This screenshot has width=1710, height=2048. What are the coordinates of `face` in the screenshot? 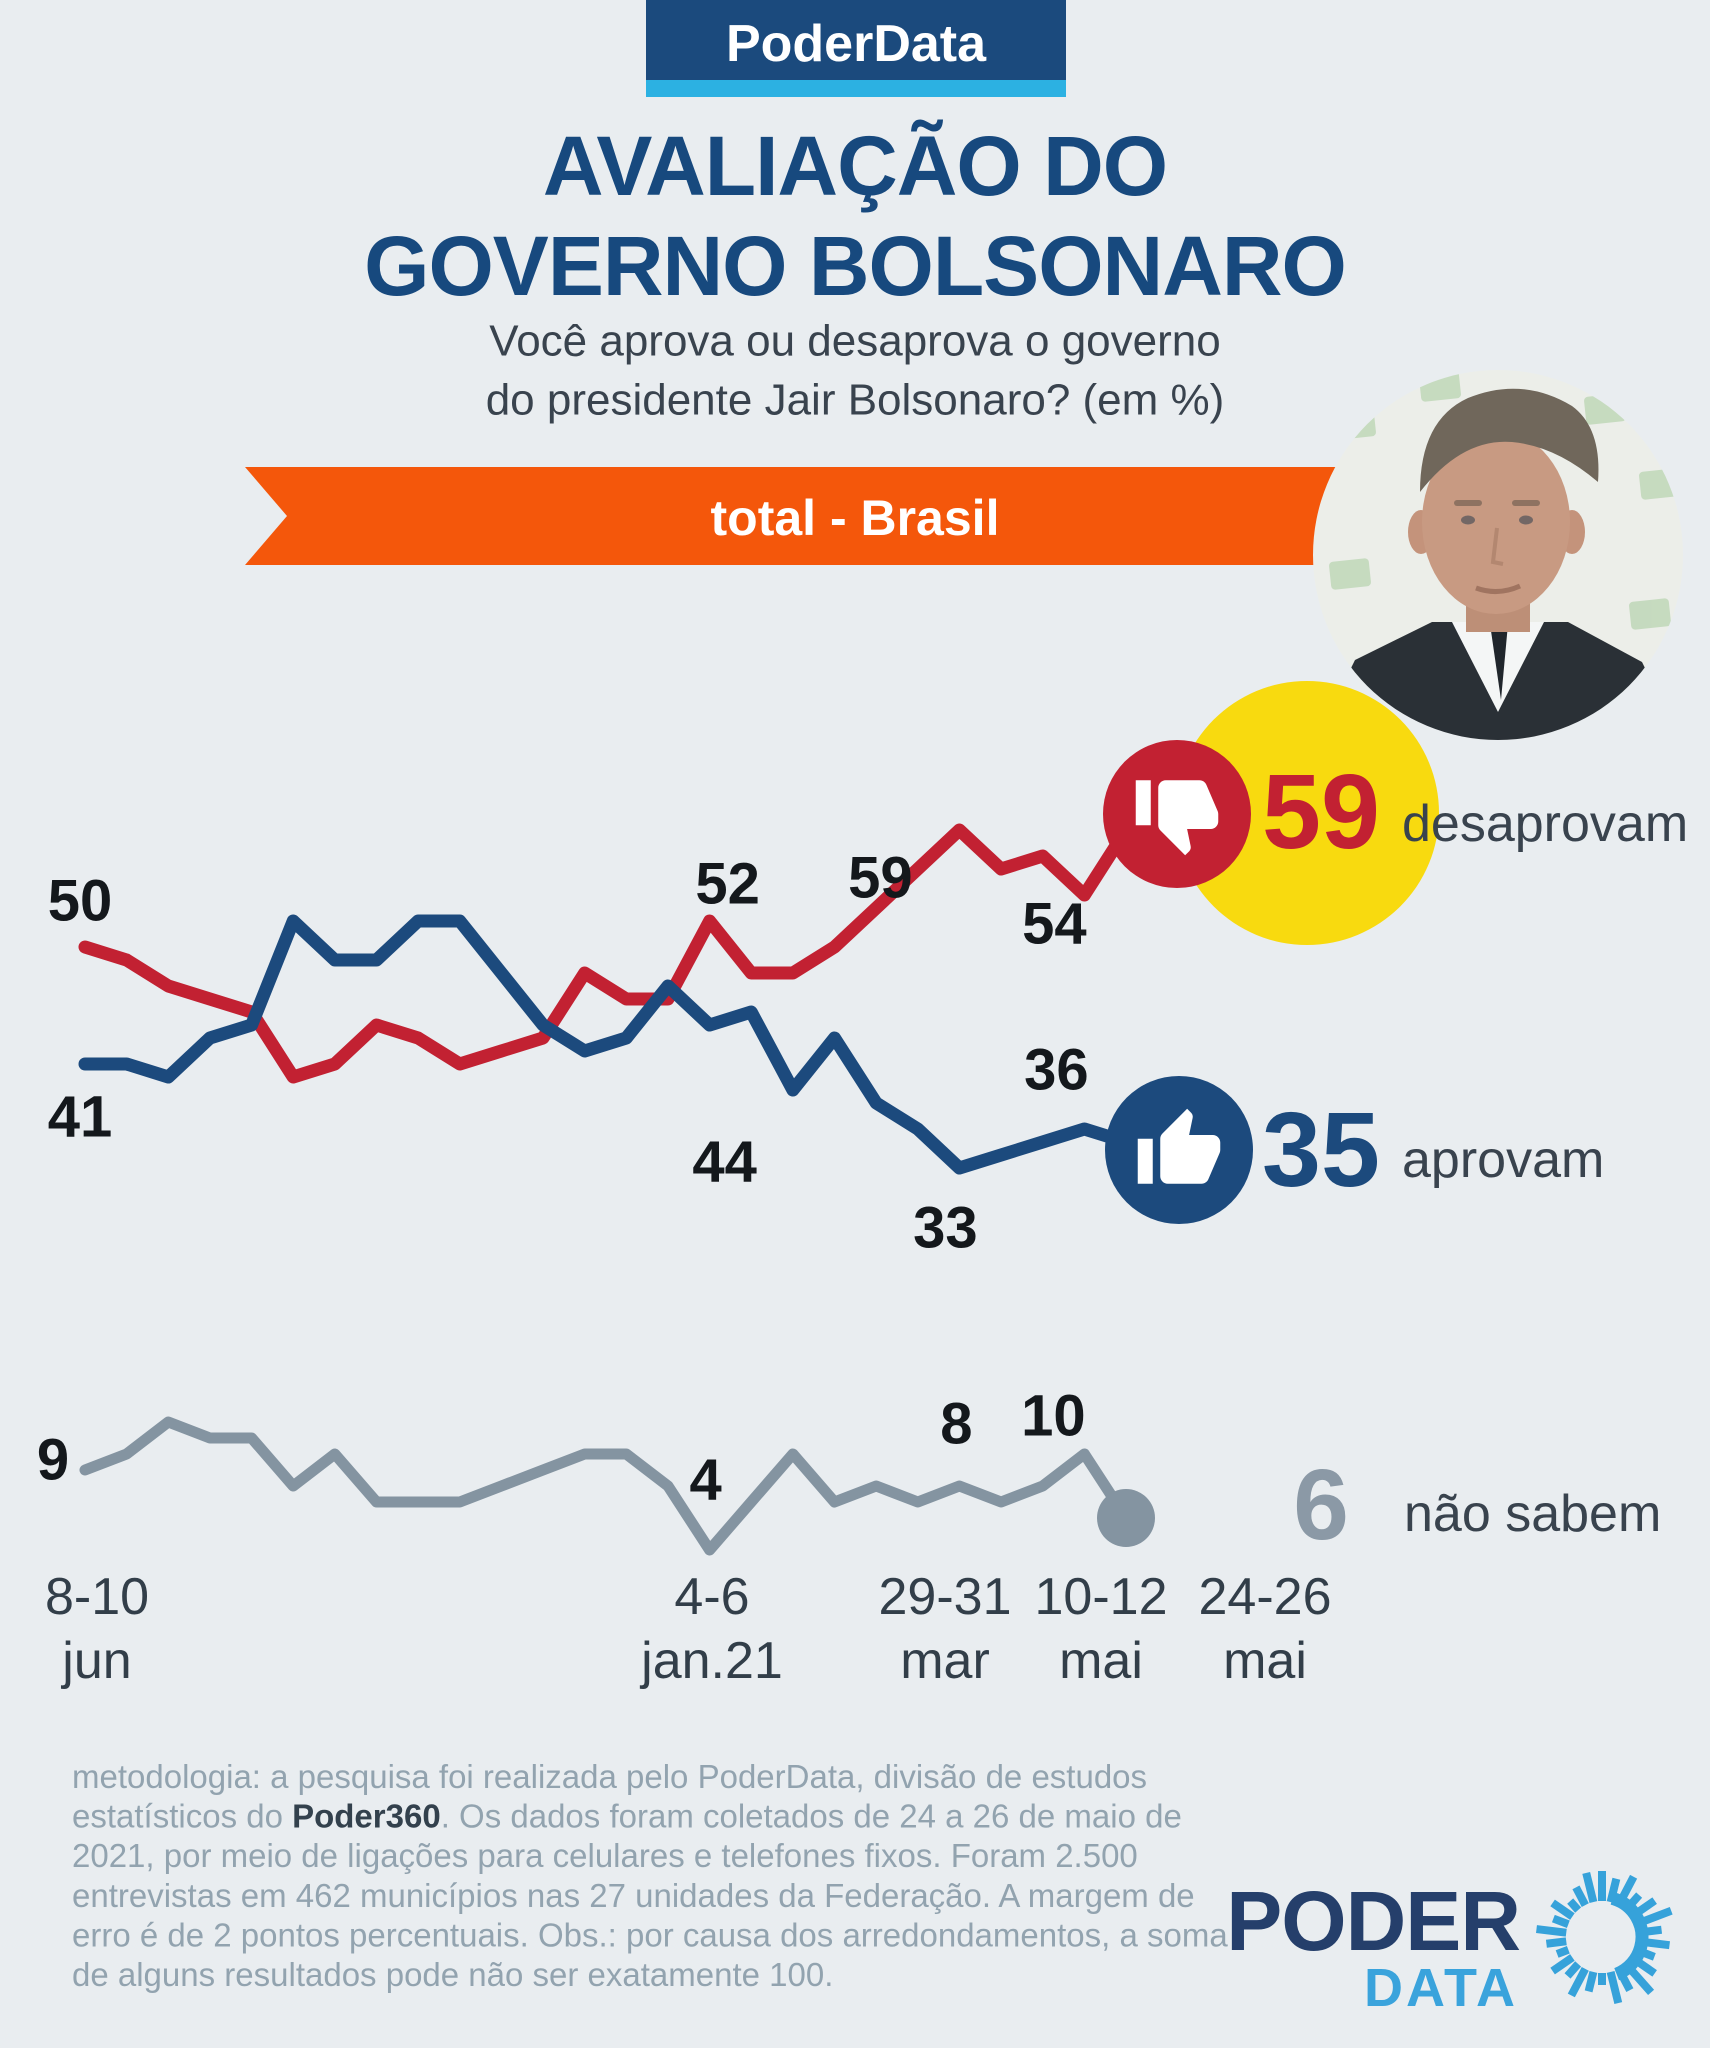 It's located at (1496, 522).